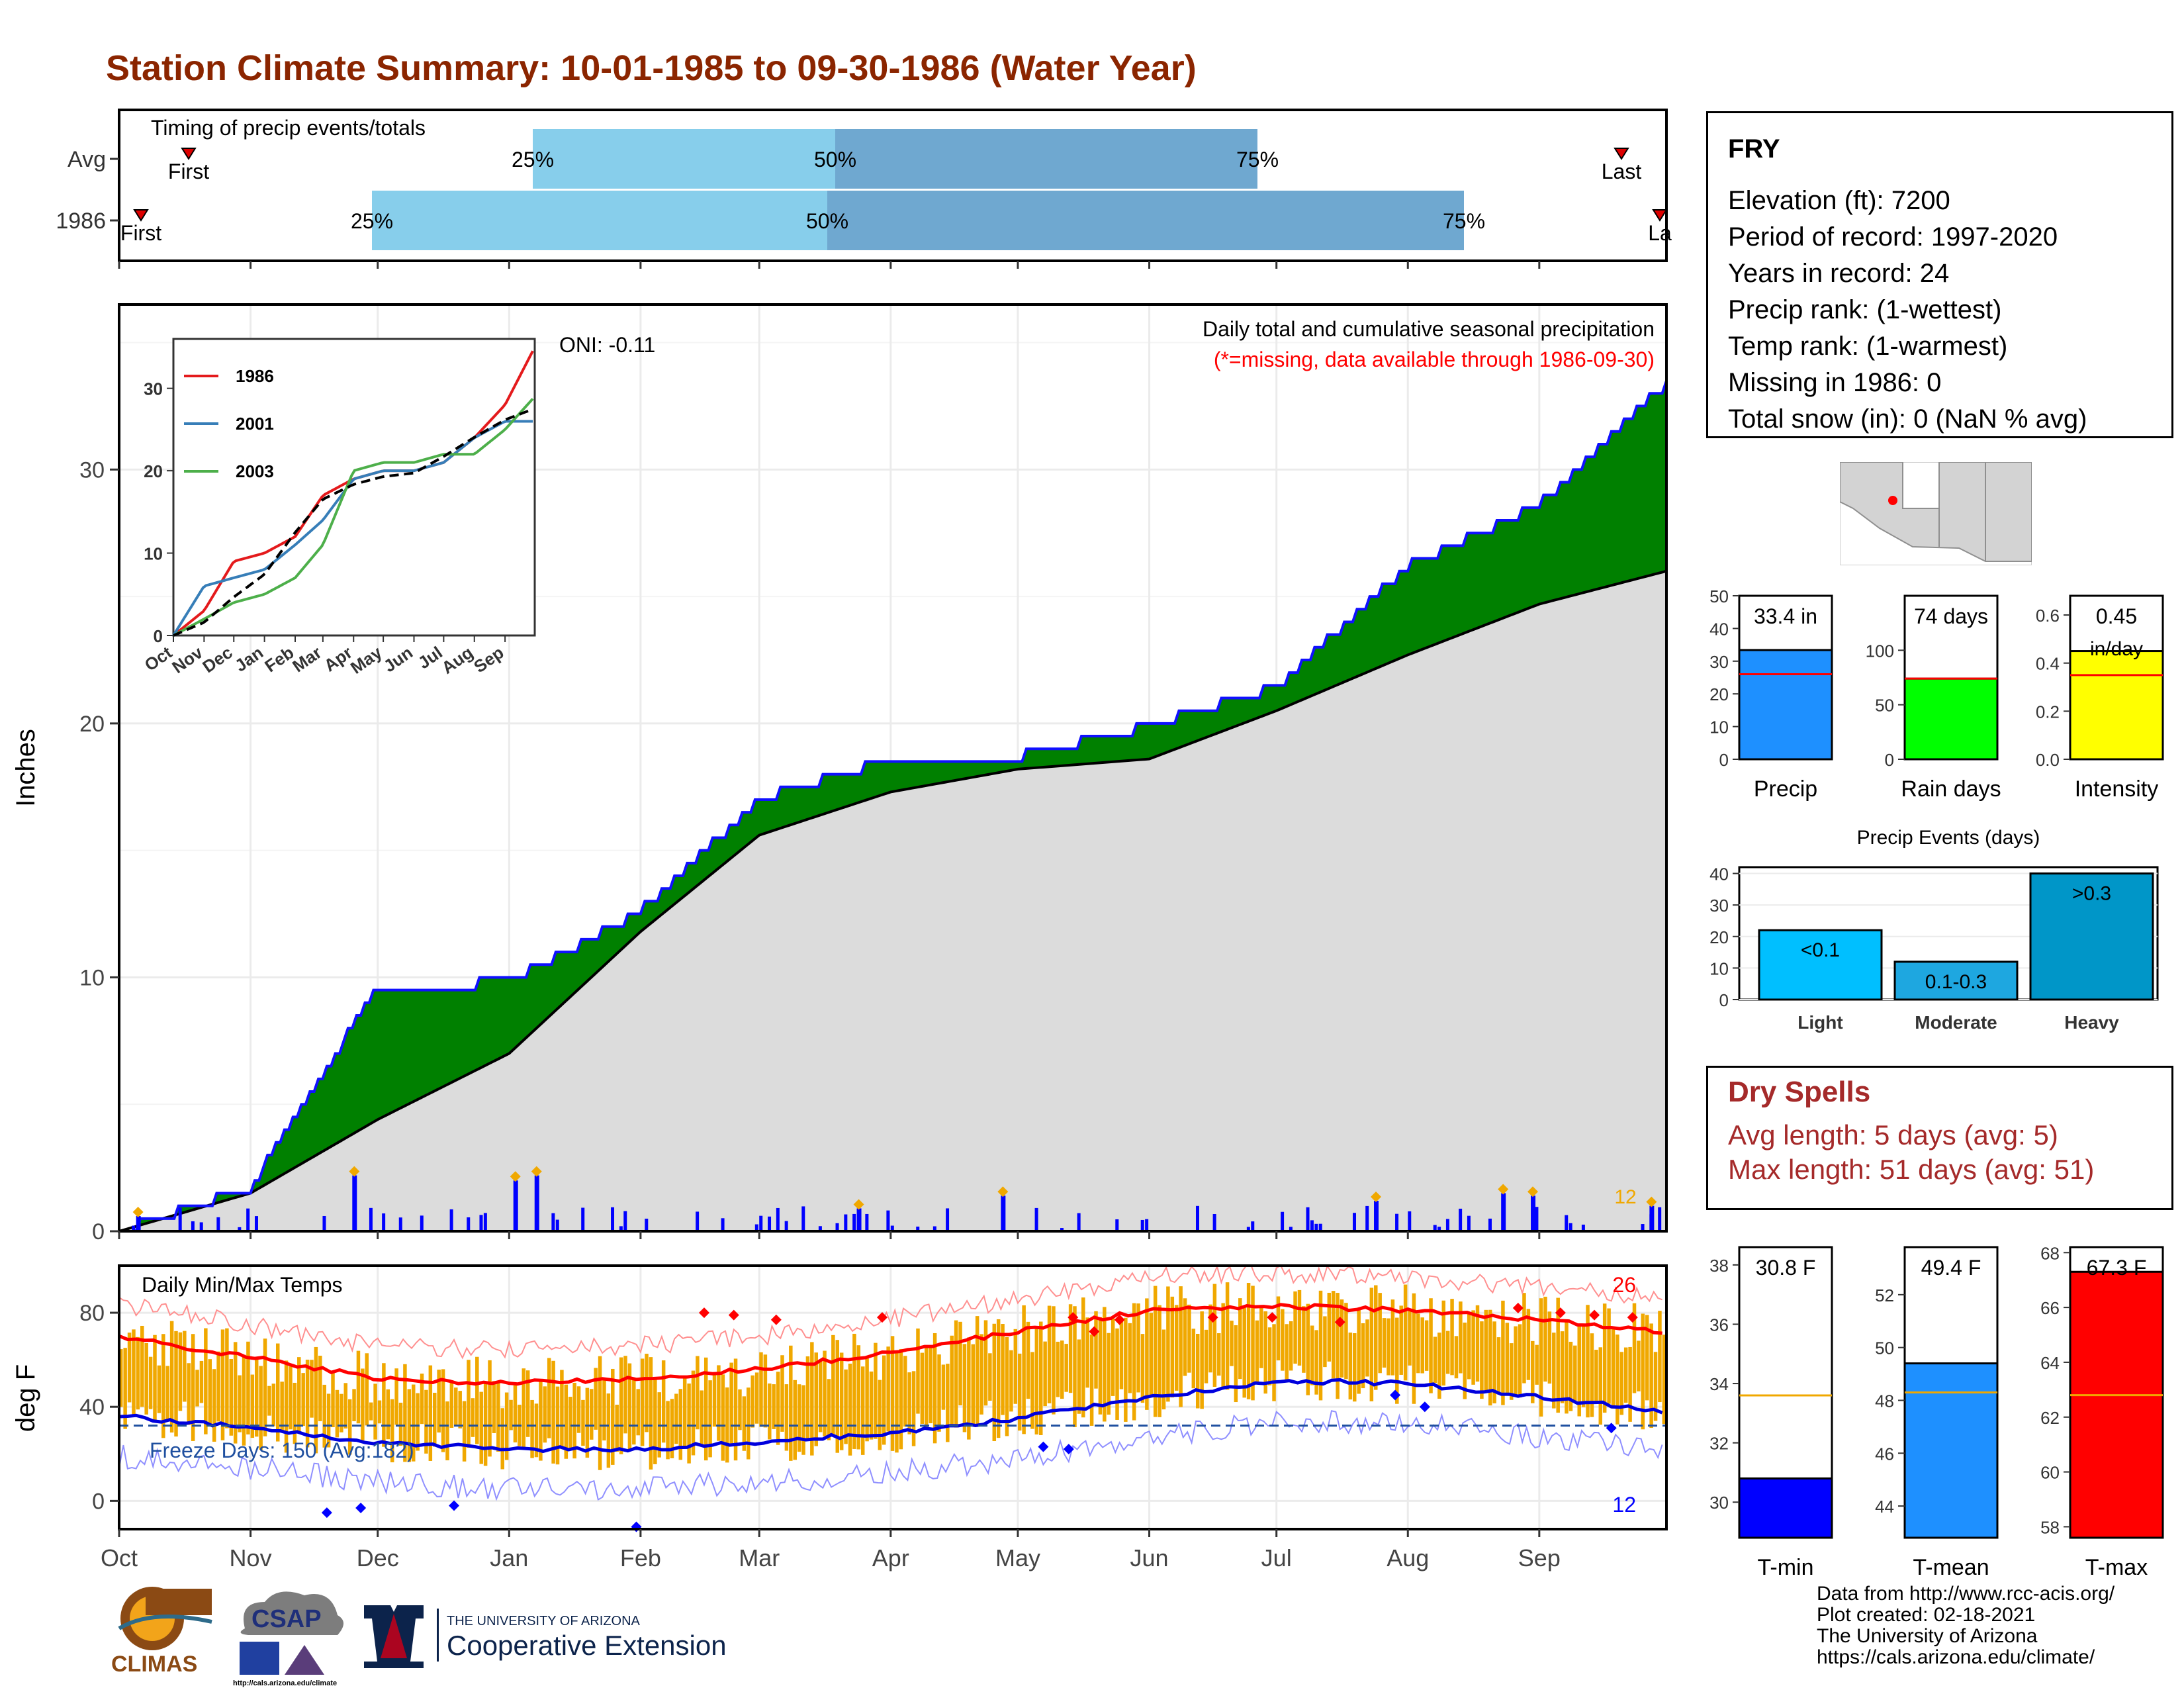  What do you see at coordinates (1951, 616) in the screenshot?
I see `stat-bar-value-label: 74 days` at bounding box center [1951, 616].